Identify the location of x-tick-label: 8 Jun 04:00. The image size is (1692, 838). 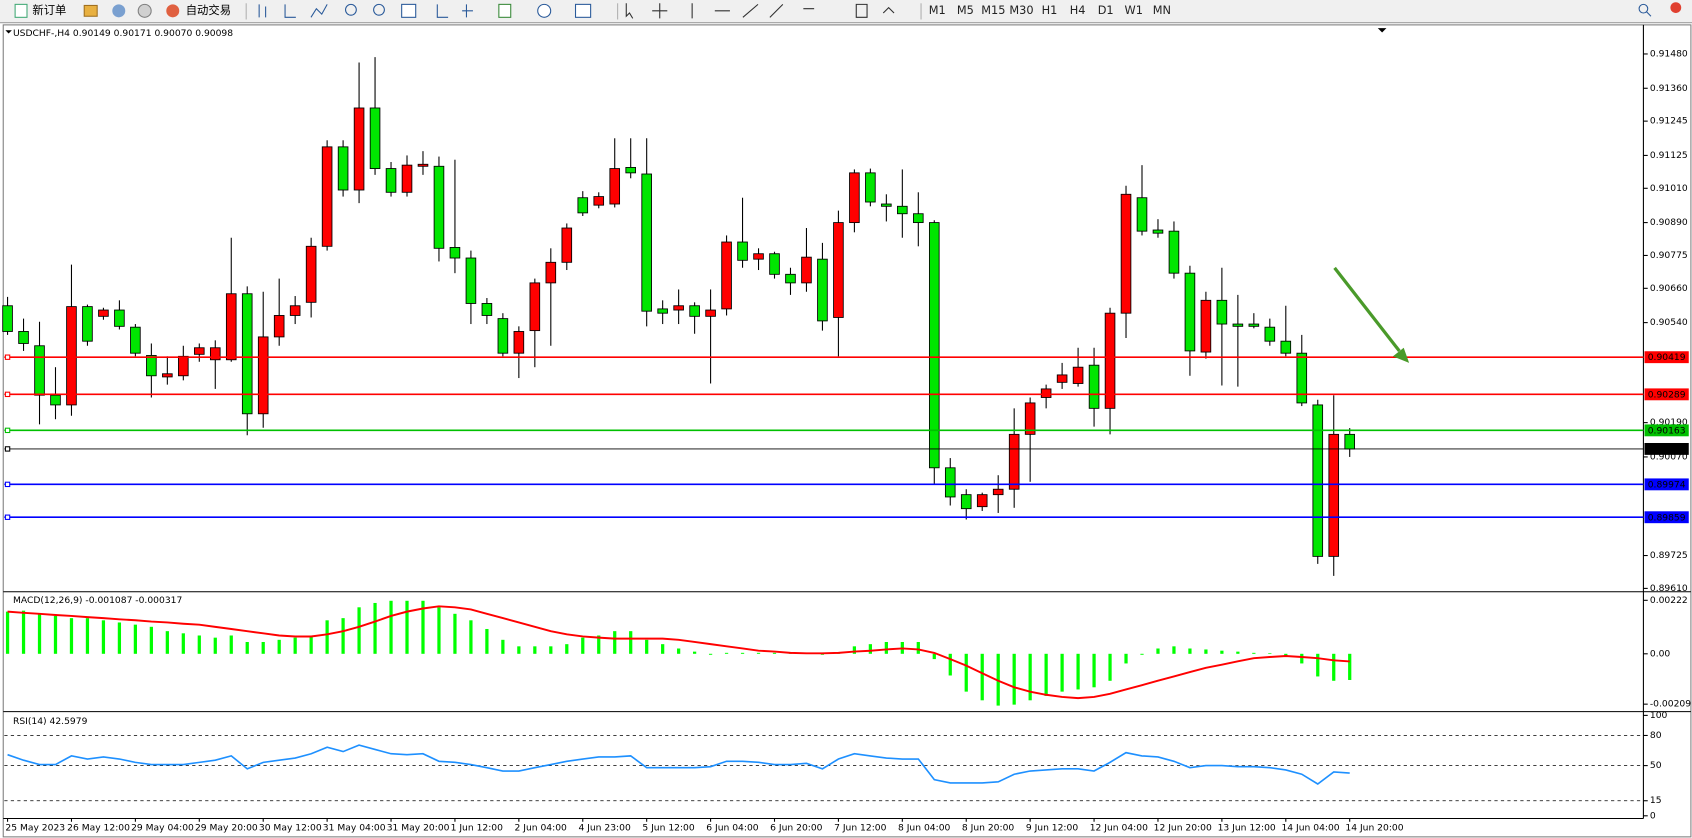
(924, 828).